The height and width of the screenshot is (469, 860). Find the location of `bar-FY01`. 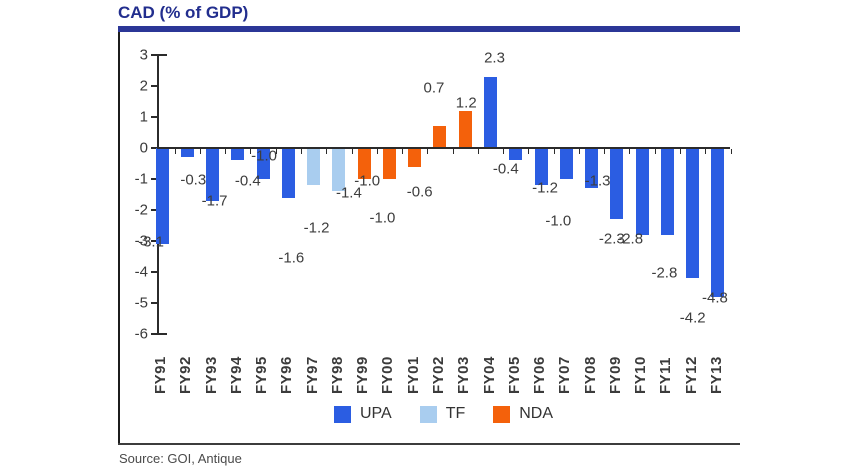

bar-FY01 is located at coordinates (415, 157).